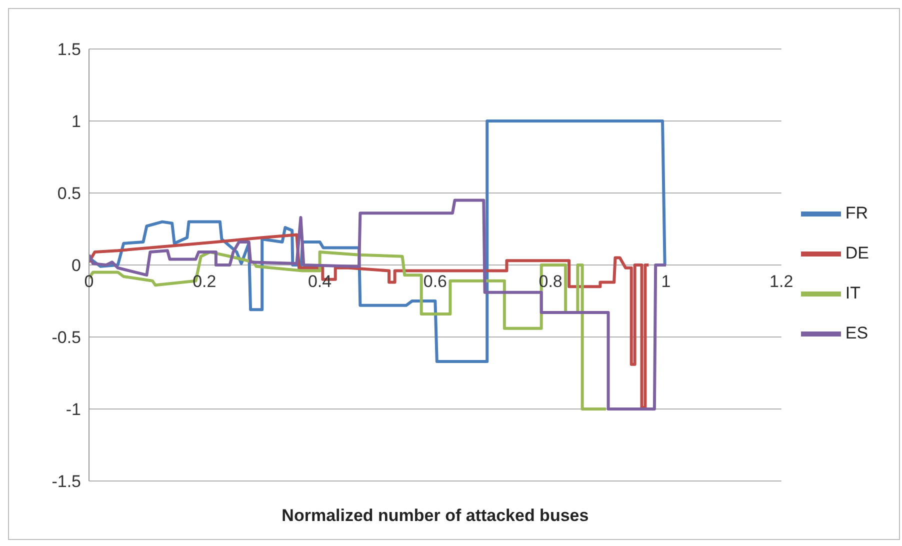 The width and height of the screenshot is (902, 546). I want to click on y-tick-label: -1.5, so click(66, 482).